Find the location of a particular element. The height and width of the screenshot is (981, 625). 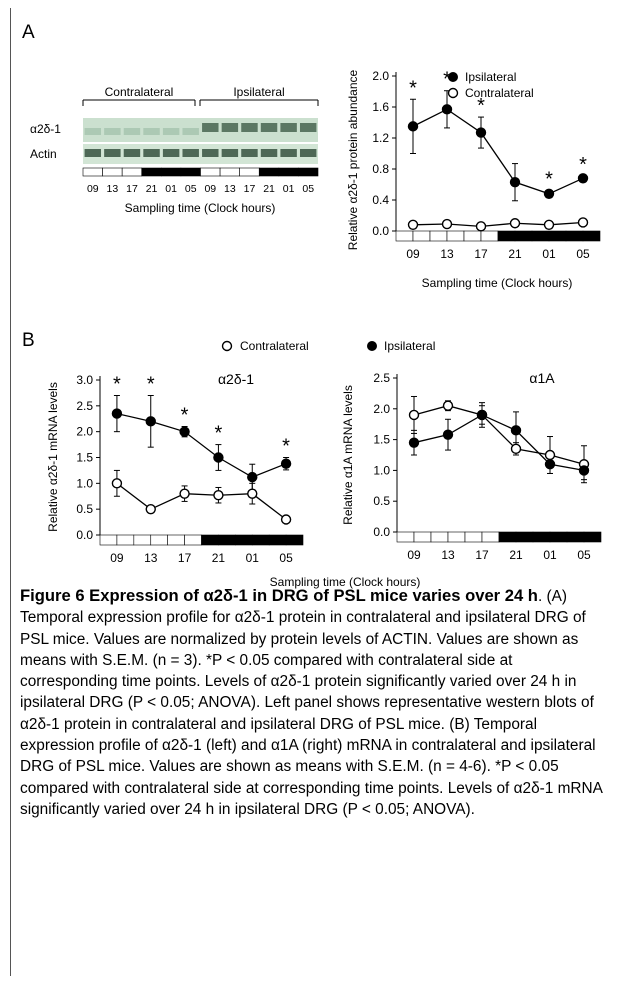

blot-lane-label: 01 is located at coordinates (171, 189).